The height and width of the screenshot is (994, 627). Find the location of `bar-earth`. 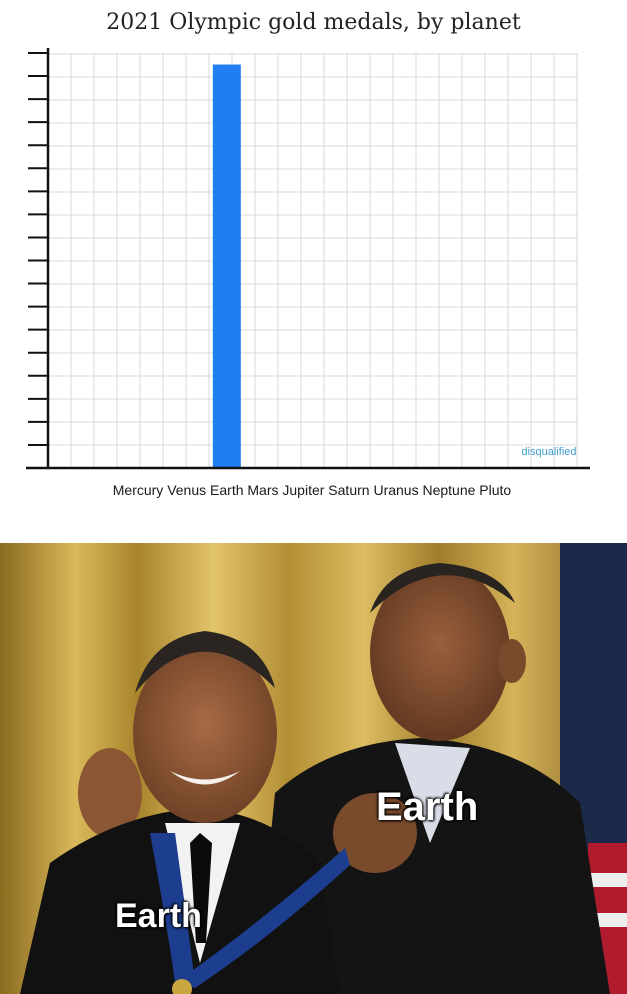

bar-earth is located at coordinates (226, 266).